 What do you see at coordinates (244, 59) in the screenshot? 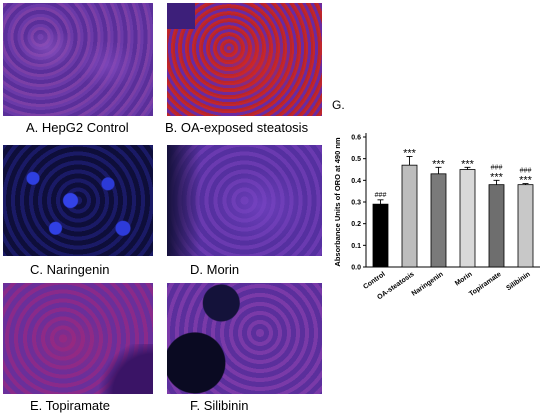
I see `micrograph-oa-steatosis` at bounding box center [244, 59].